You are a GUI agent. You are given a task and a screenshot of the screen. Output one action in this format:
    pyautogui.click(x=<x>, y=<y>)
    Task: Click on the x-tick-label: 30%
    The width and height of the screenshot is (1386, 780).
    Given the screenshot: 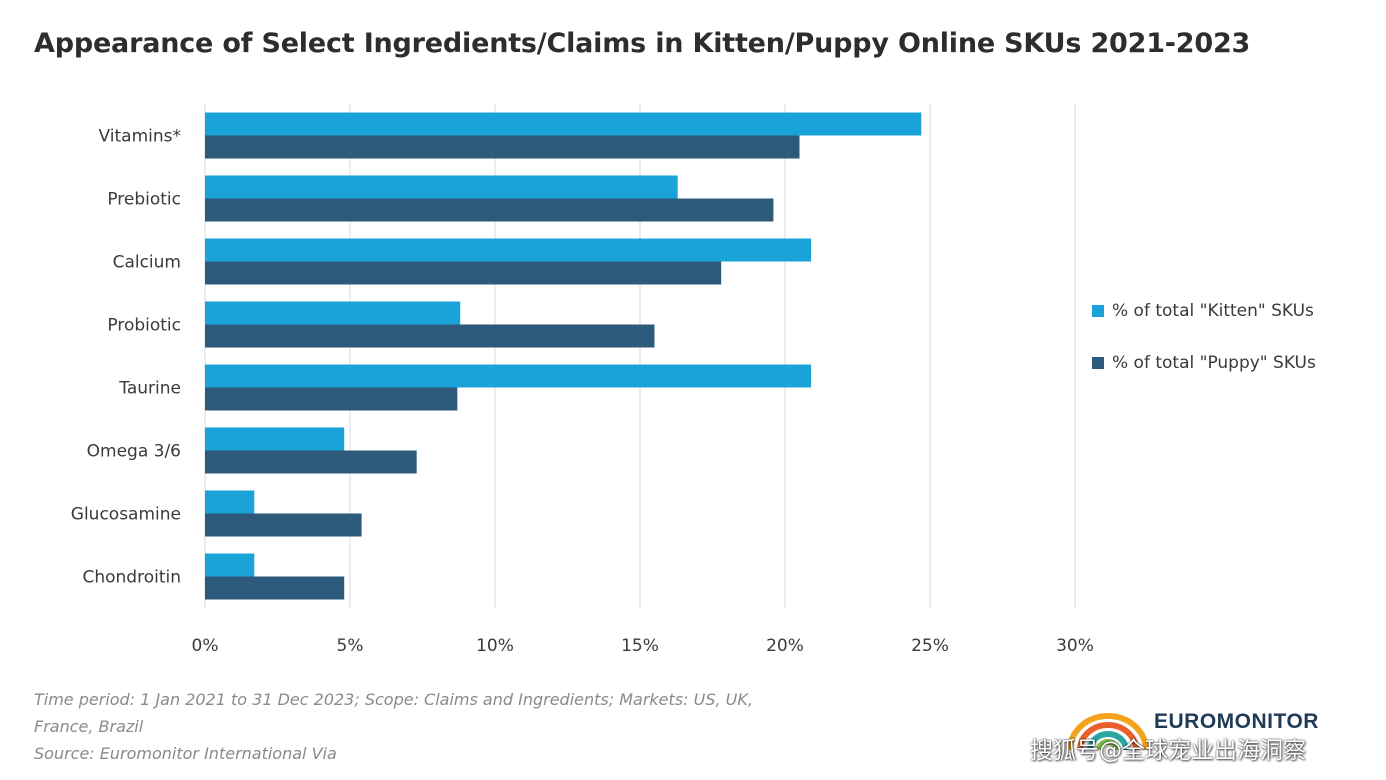 What is the action you would take?
    pyautogui.click(x=1075, y=646)
    